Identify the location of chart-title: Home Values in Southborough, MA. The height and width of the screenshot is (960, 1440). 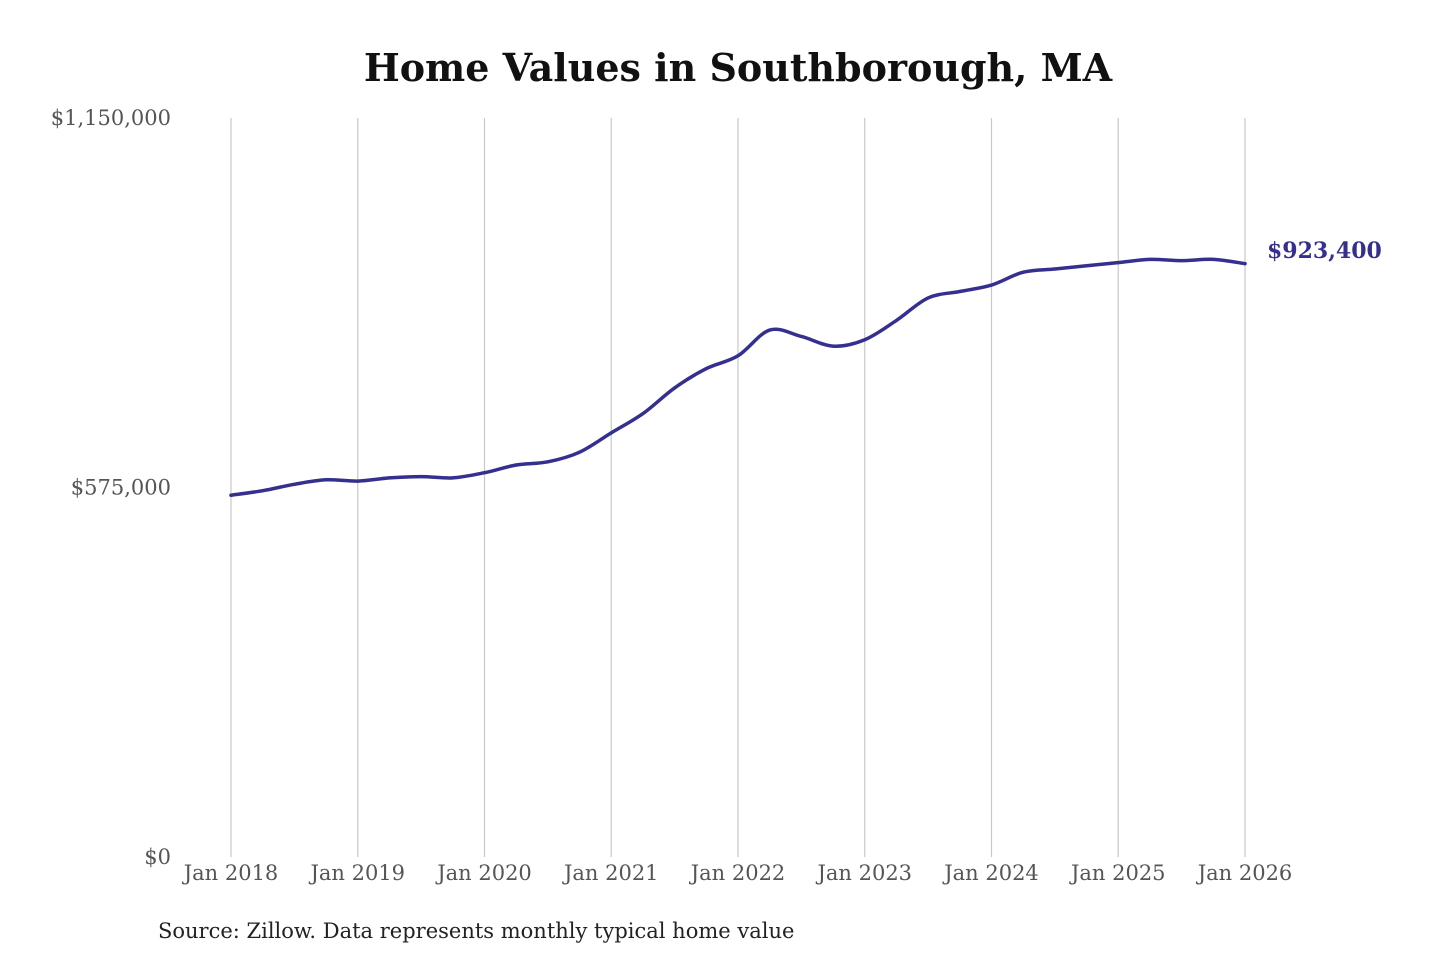
(738, 67).